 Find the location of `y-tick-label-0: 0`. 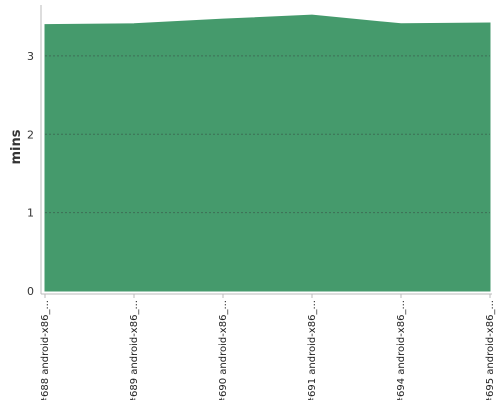

y-tick-label-0: 0 is located at coordinates (30, 291).